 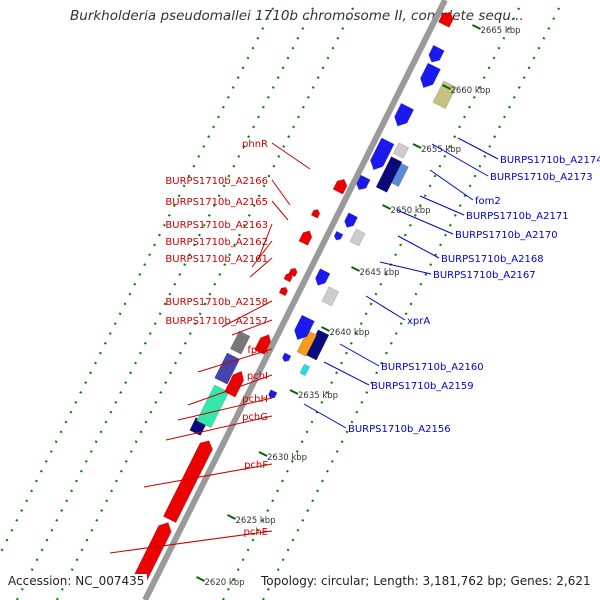 I want to click on right-label-3: fom2, so click(x=488, y=201).